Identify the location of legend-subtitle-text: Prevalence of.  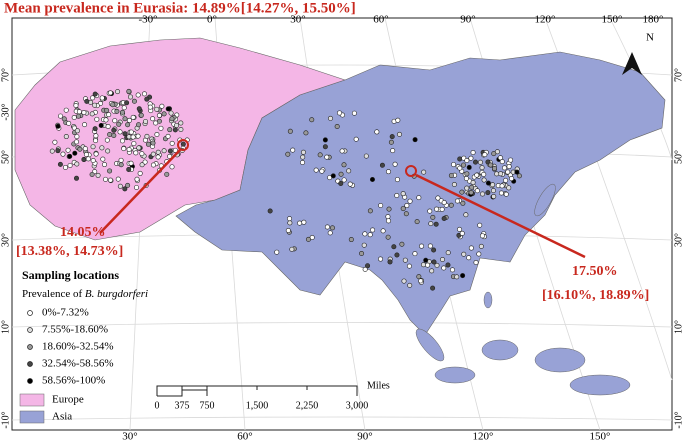
(53, 294).